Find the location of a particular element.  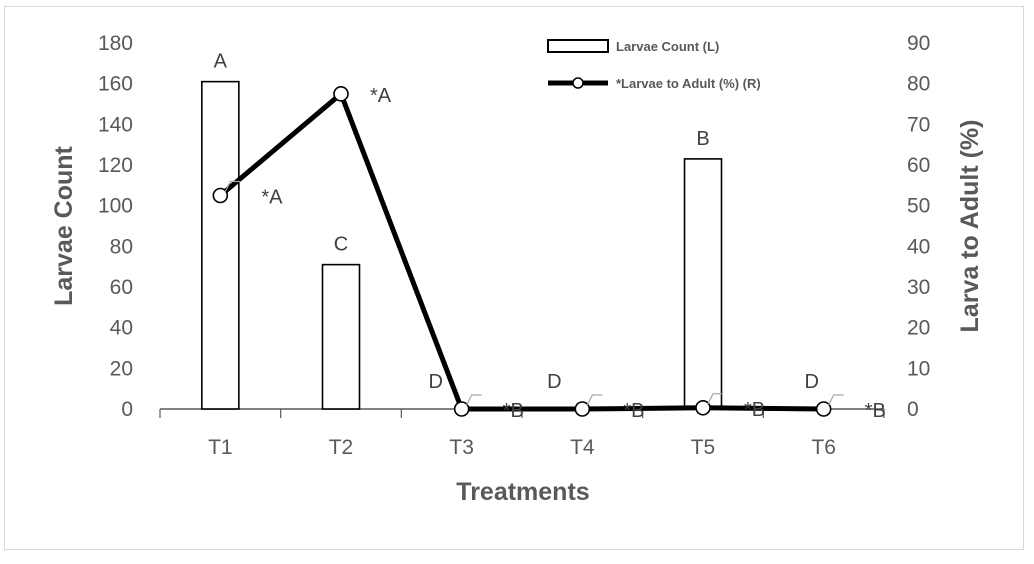

y-left-tick-label: 40 is located at coordinates (121, 328).